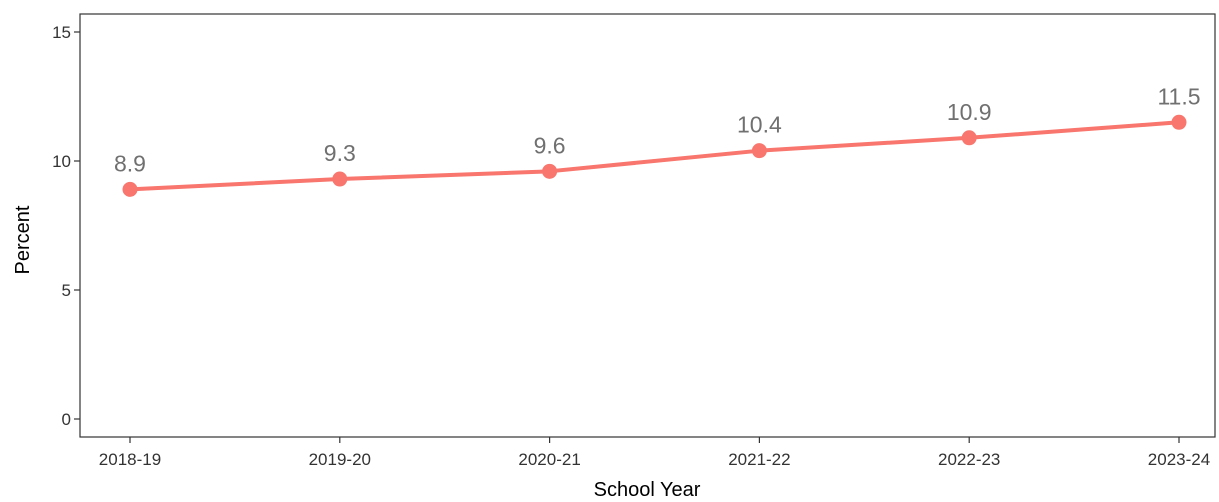 This screenshot has width=1219, height=502. Describe the element at coordinates (61, 32) in the screenshot. I see `y-tick-label: 15` at that location.